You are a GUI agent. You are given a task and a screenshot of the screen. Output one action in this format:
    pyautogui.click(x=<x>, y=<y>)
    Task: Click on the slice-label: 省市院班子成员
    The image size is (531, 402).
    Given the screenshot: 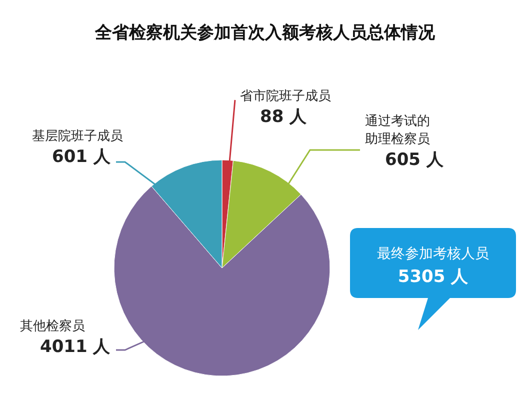 What is the action you would take?
    pyautogui.click(x=285, y=96)
    